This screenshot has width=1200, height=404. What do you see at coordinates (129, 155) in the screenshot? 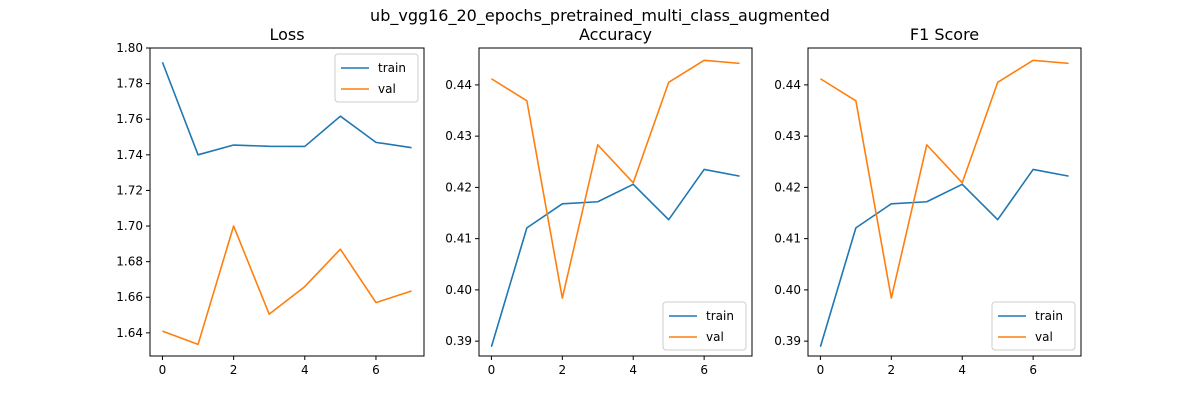
I see `y-tick-label: 1.74` at bounding box center [129, 155].